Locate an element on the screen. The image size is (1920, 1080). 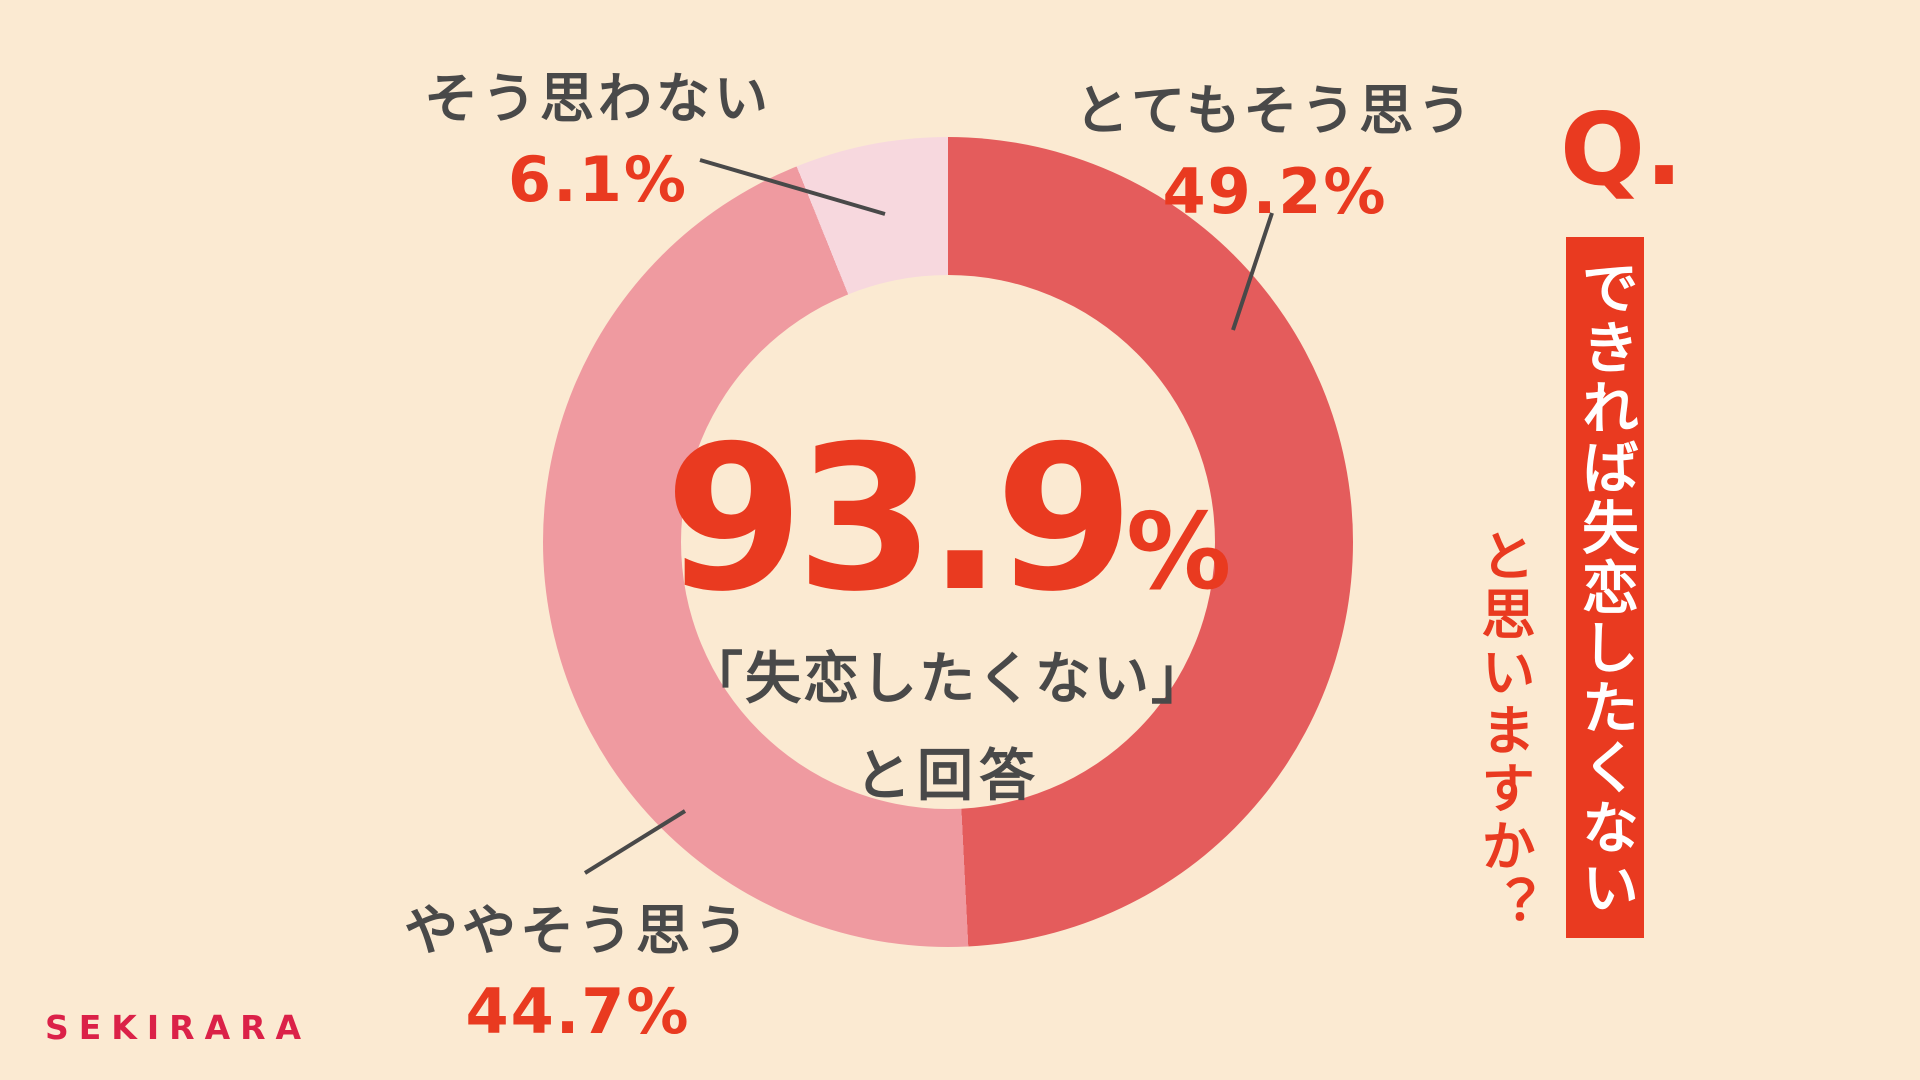
callout-somewhat: ややそう思う 44.7% is located at coordinates (578, 967).